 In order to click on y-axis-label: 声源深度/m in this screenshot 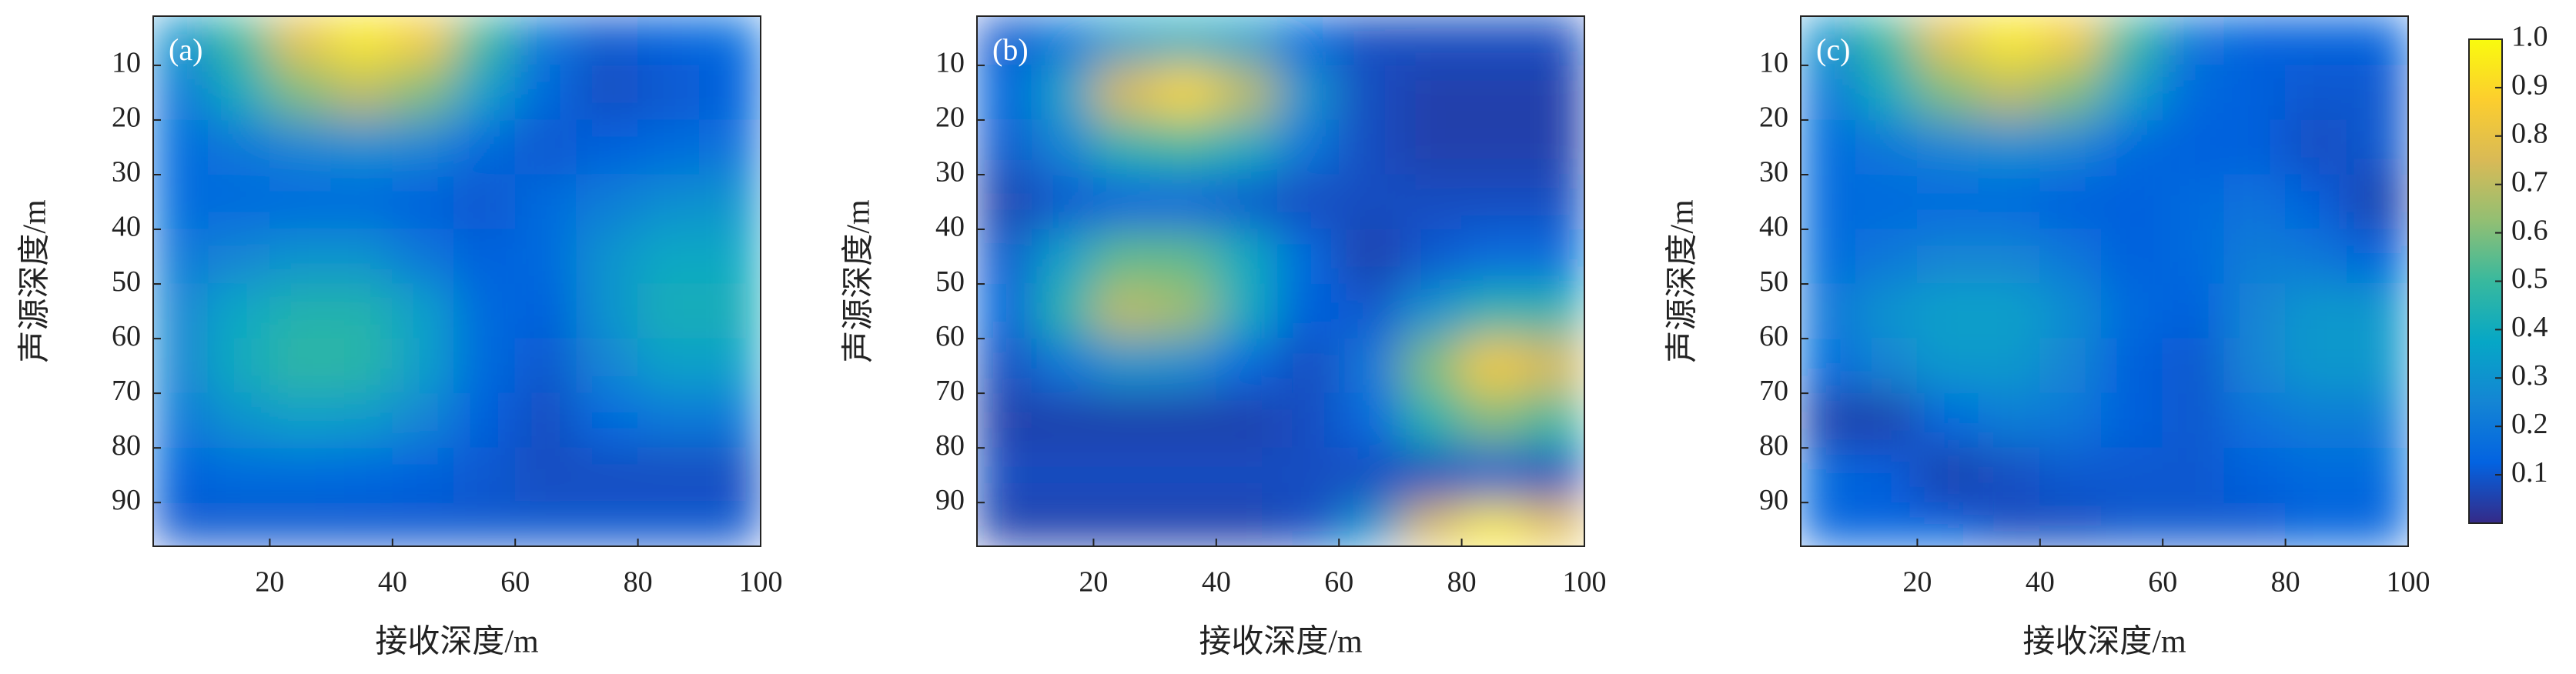, I will do `click(36, 281)`.